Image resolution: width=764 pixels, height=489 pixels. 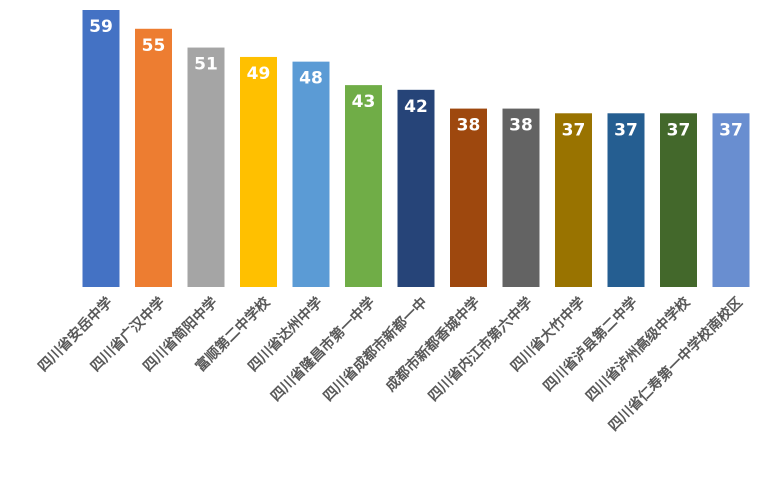 I want to click on value-label: 48, so click(x=311, y=79).